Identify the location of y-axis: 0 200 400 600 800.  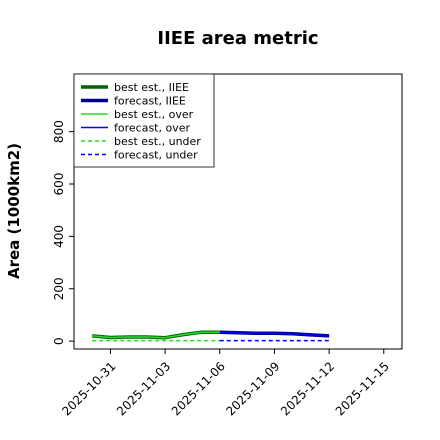
(63, 232).